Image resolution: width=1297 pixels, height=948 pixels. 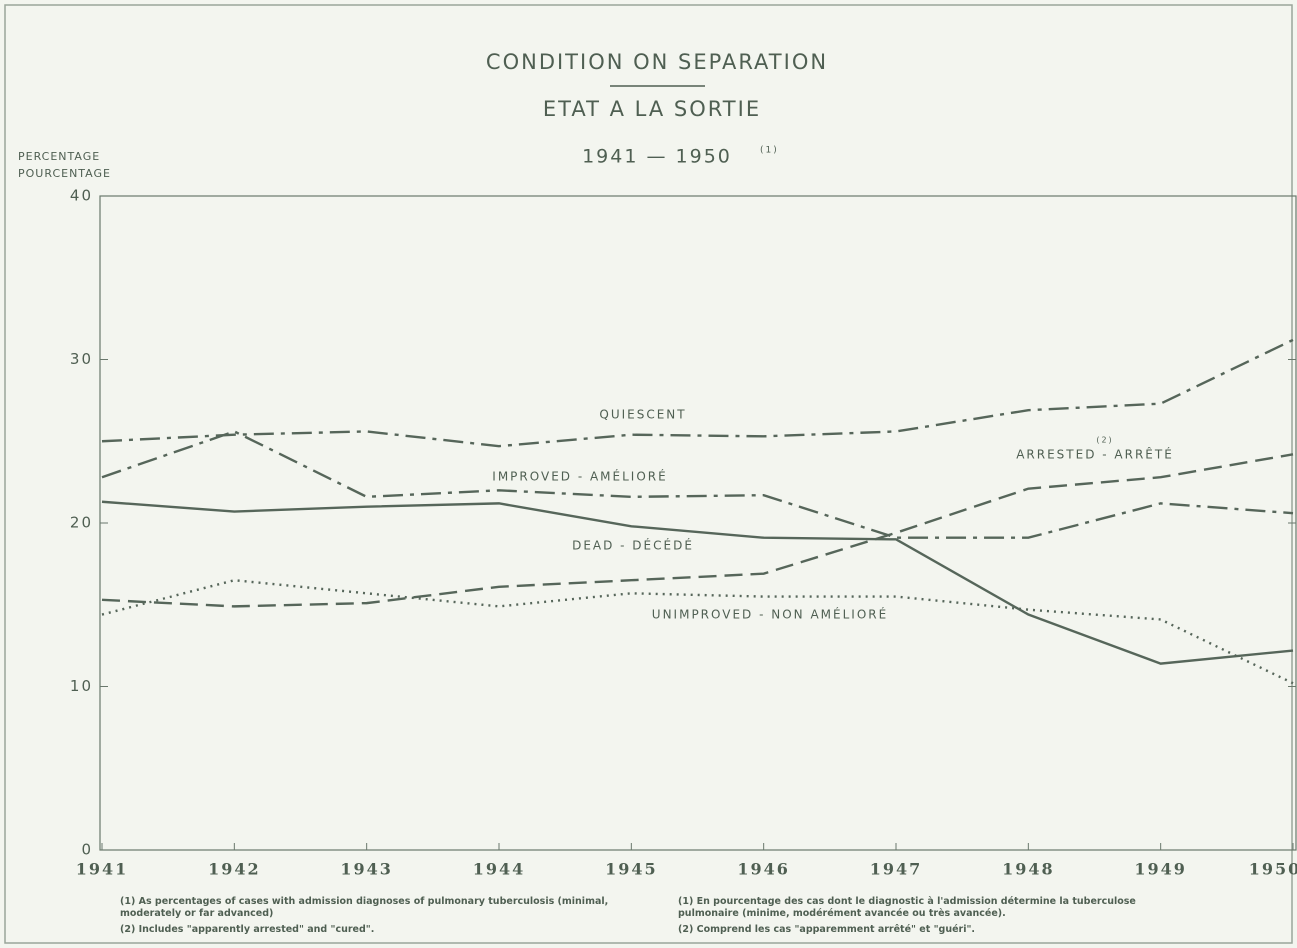 What do you see at coordinates (366, 869) in the screenshot?
I see `x-tick-label: 1943` at bounding box center [366, 869].